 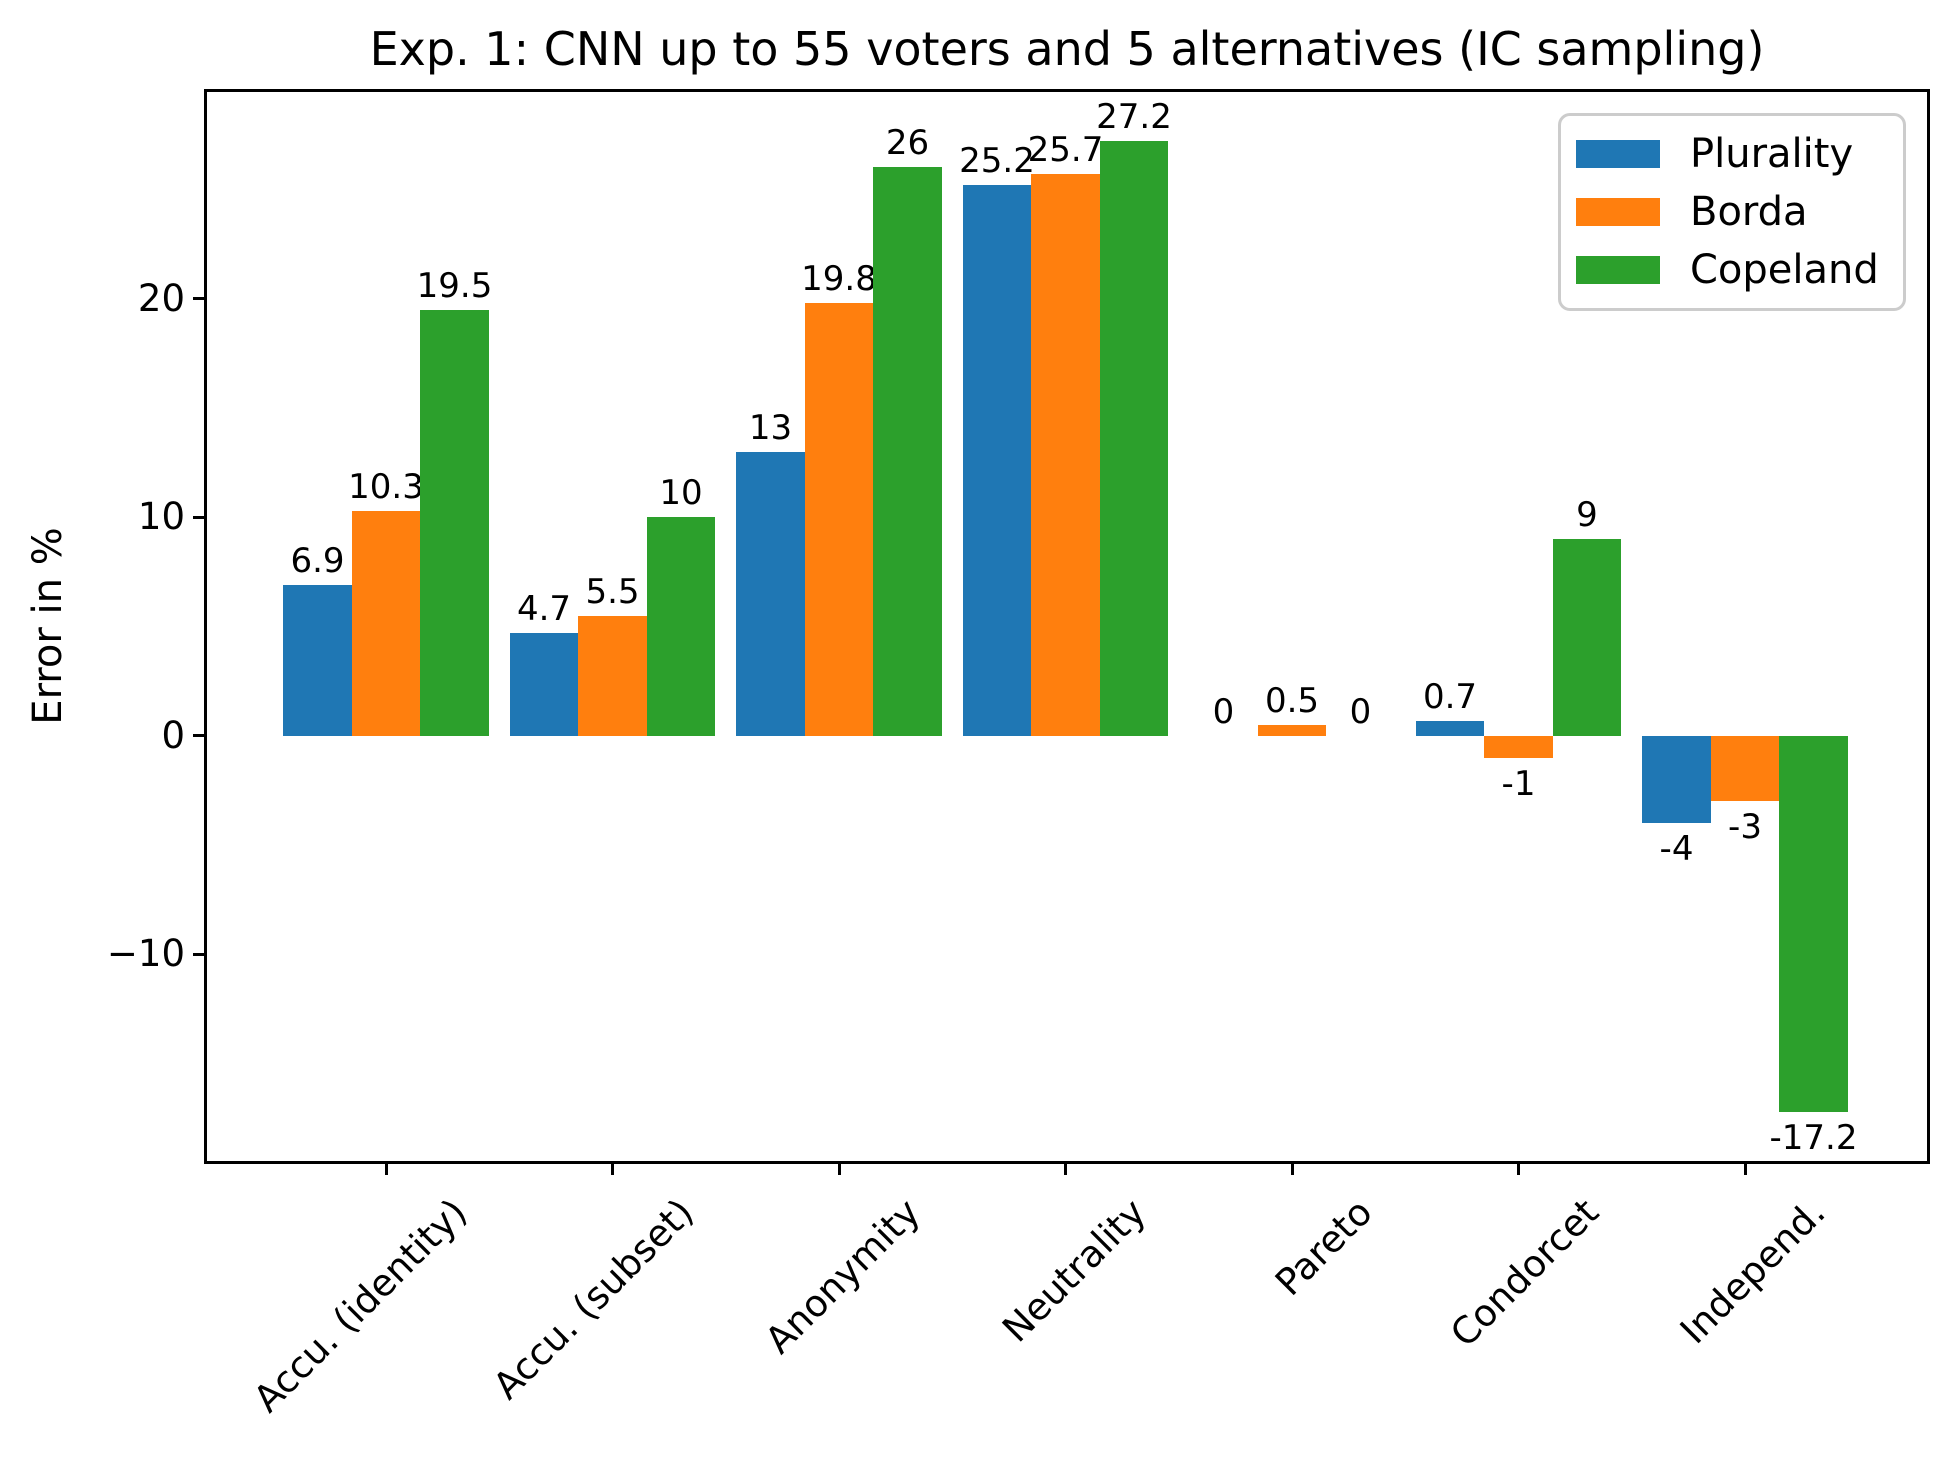 What do you see at coordinates (997, 160) in the screenshot?
I see `bar-label-plurality-neutrality: 25.2` at bounding box center [997, 160].